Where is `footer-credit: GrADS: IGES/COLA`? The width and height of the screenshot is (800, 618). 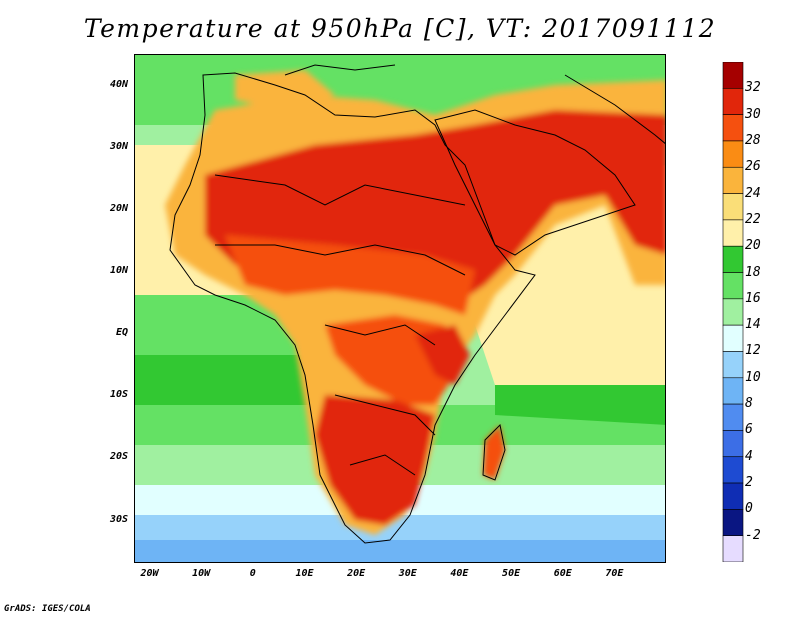 footer-credit: GrADS: IGES/COLA is located at coordinates (47, 609).